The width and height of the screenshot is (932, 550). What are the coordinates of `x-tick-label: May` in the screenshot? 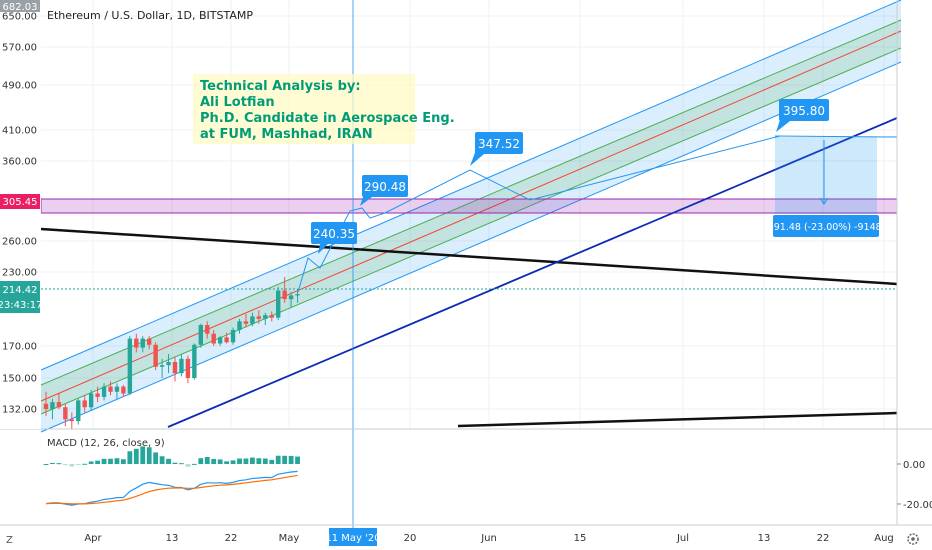 It's located at (289, 538).